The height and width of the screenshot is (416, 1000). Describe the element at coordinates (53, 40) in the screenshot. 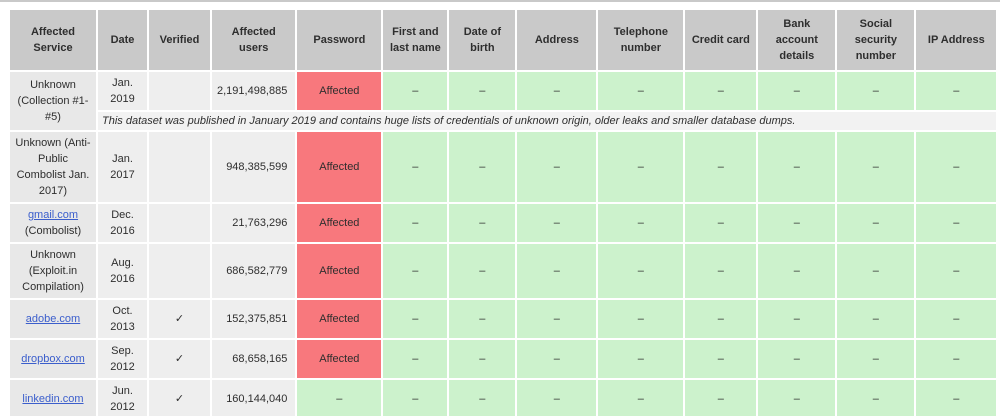

I see `column-header-affected-service: Affected Service` at that location.